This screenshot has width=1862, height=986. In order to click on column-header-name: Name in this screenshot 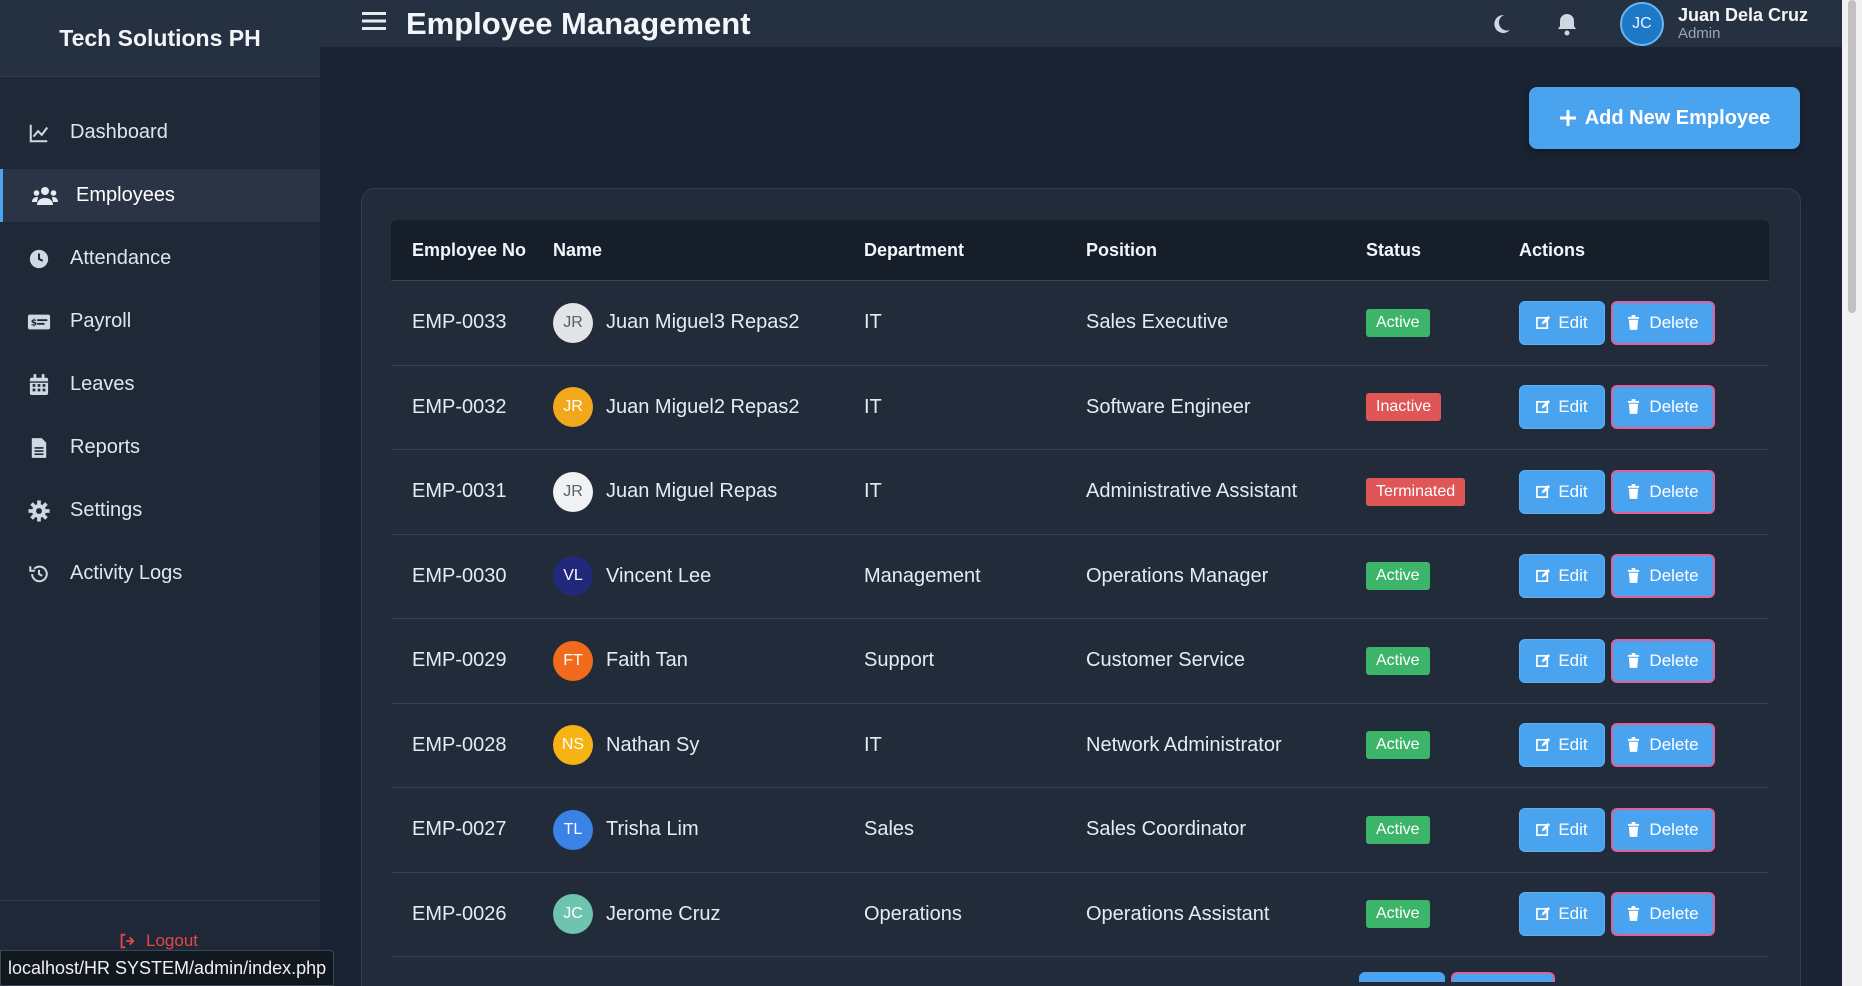, I will do `click(578, 249)`.